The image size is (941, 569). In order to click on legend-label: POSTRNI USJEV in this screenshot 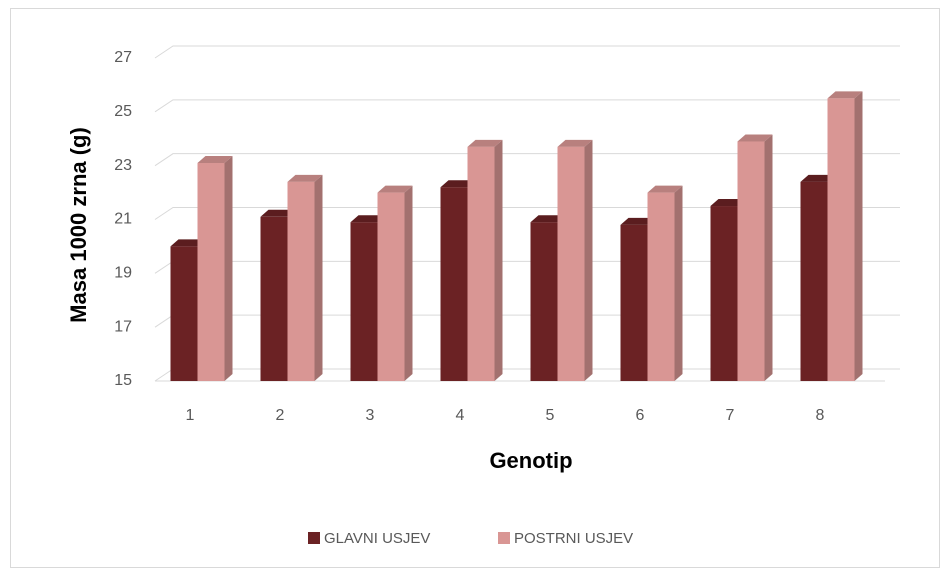, I will do `click(573, 538)`.